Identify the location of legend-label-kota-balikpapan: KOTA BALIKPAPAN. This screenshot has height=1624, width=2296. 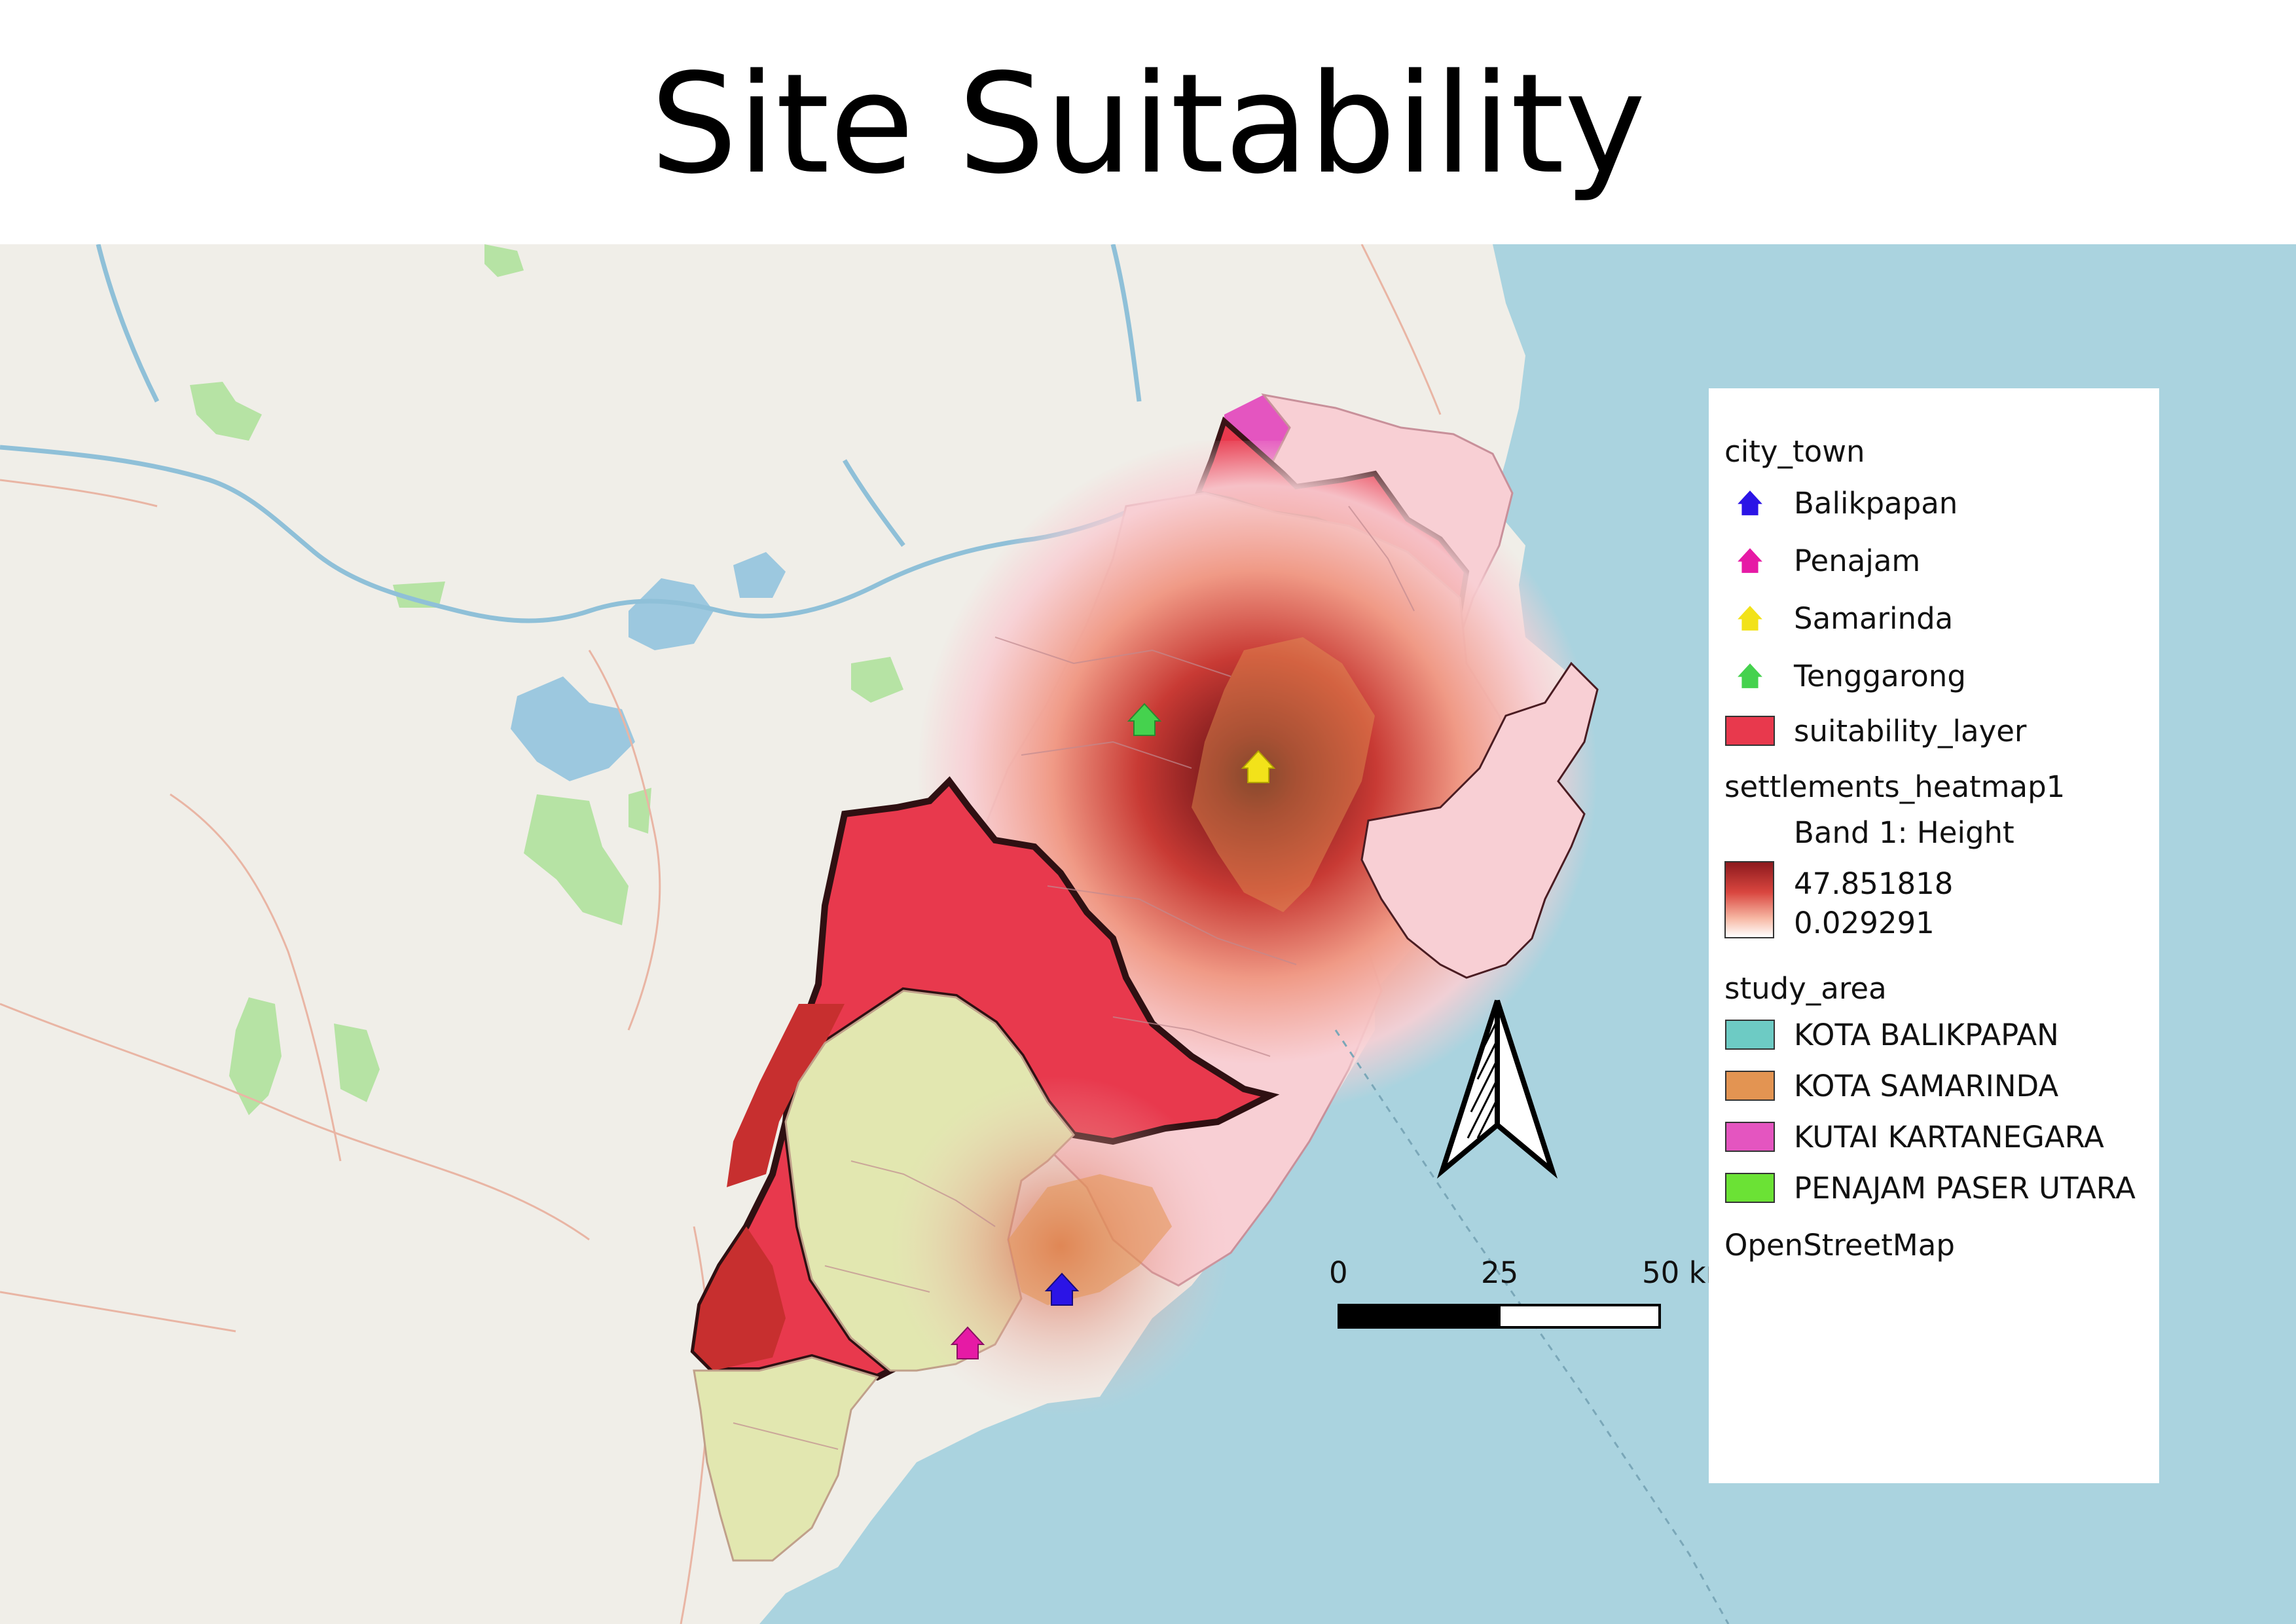
(1926, 1034).